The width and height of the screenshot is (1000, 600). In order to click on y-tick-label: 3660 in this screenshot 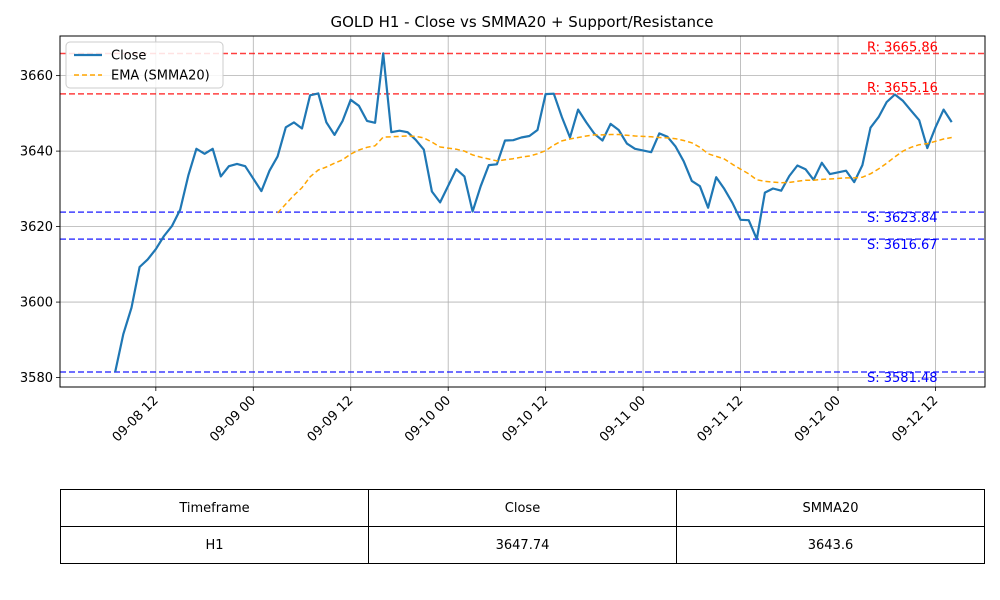, I will do `click(36, 76)`.